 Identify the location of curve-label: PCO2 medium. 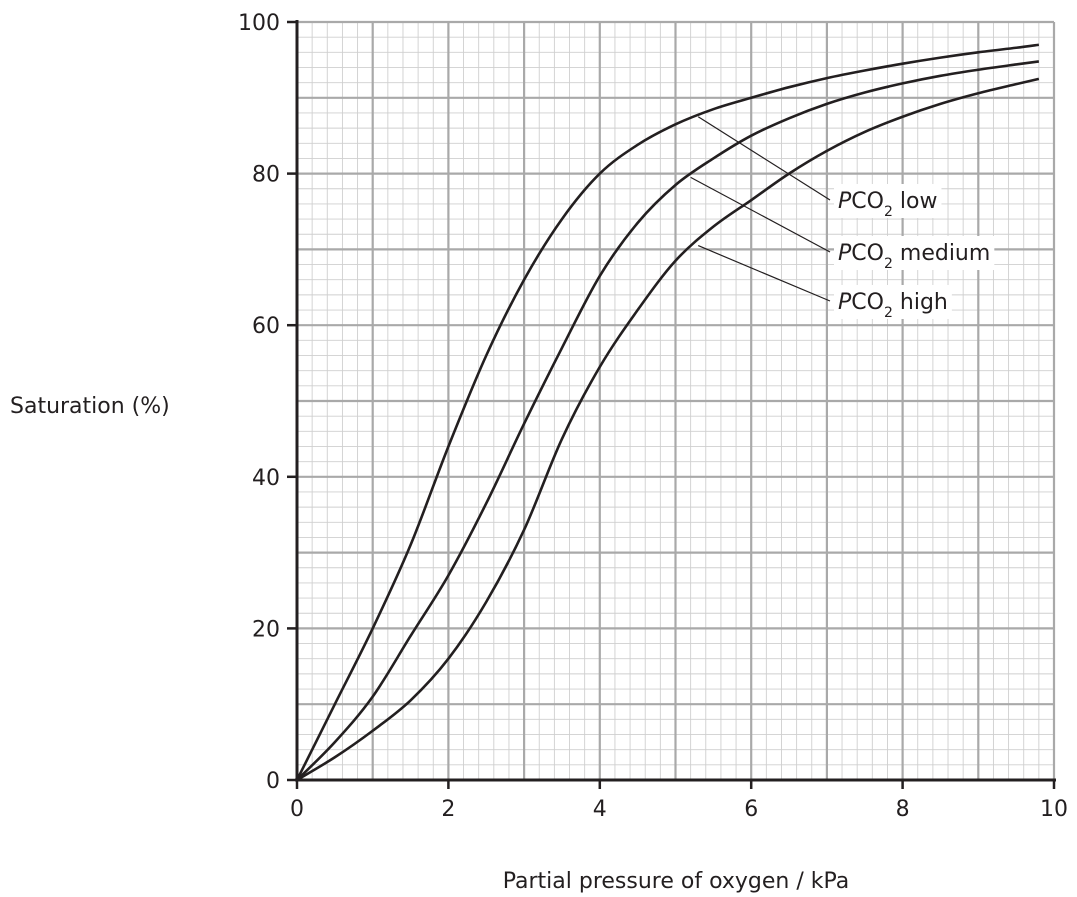
(914, 256).